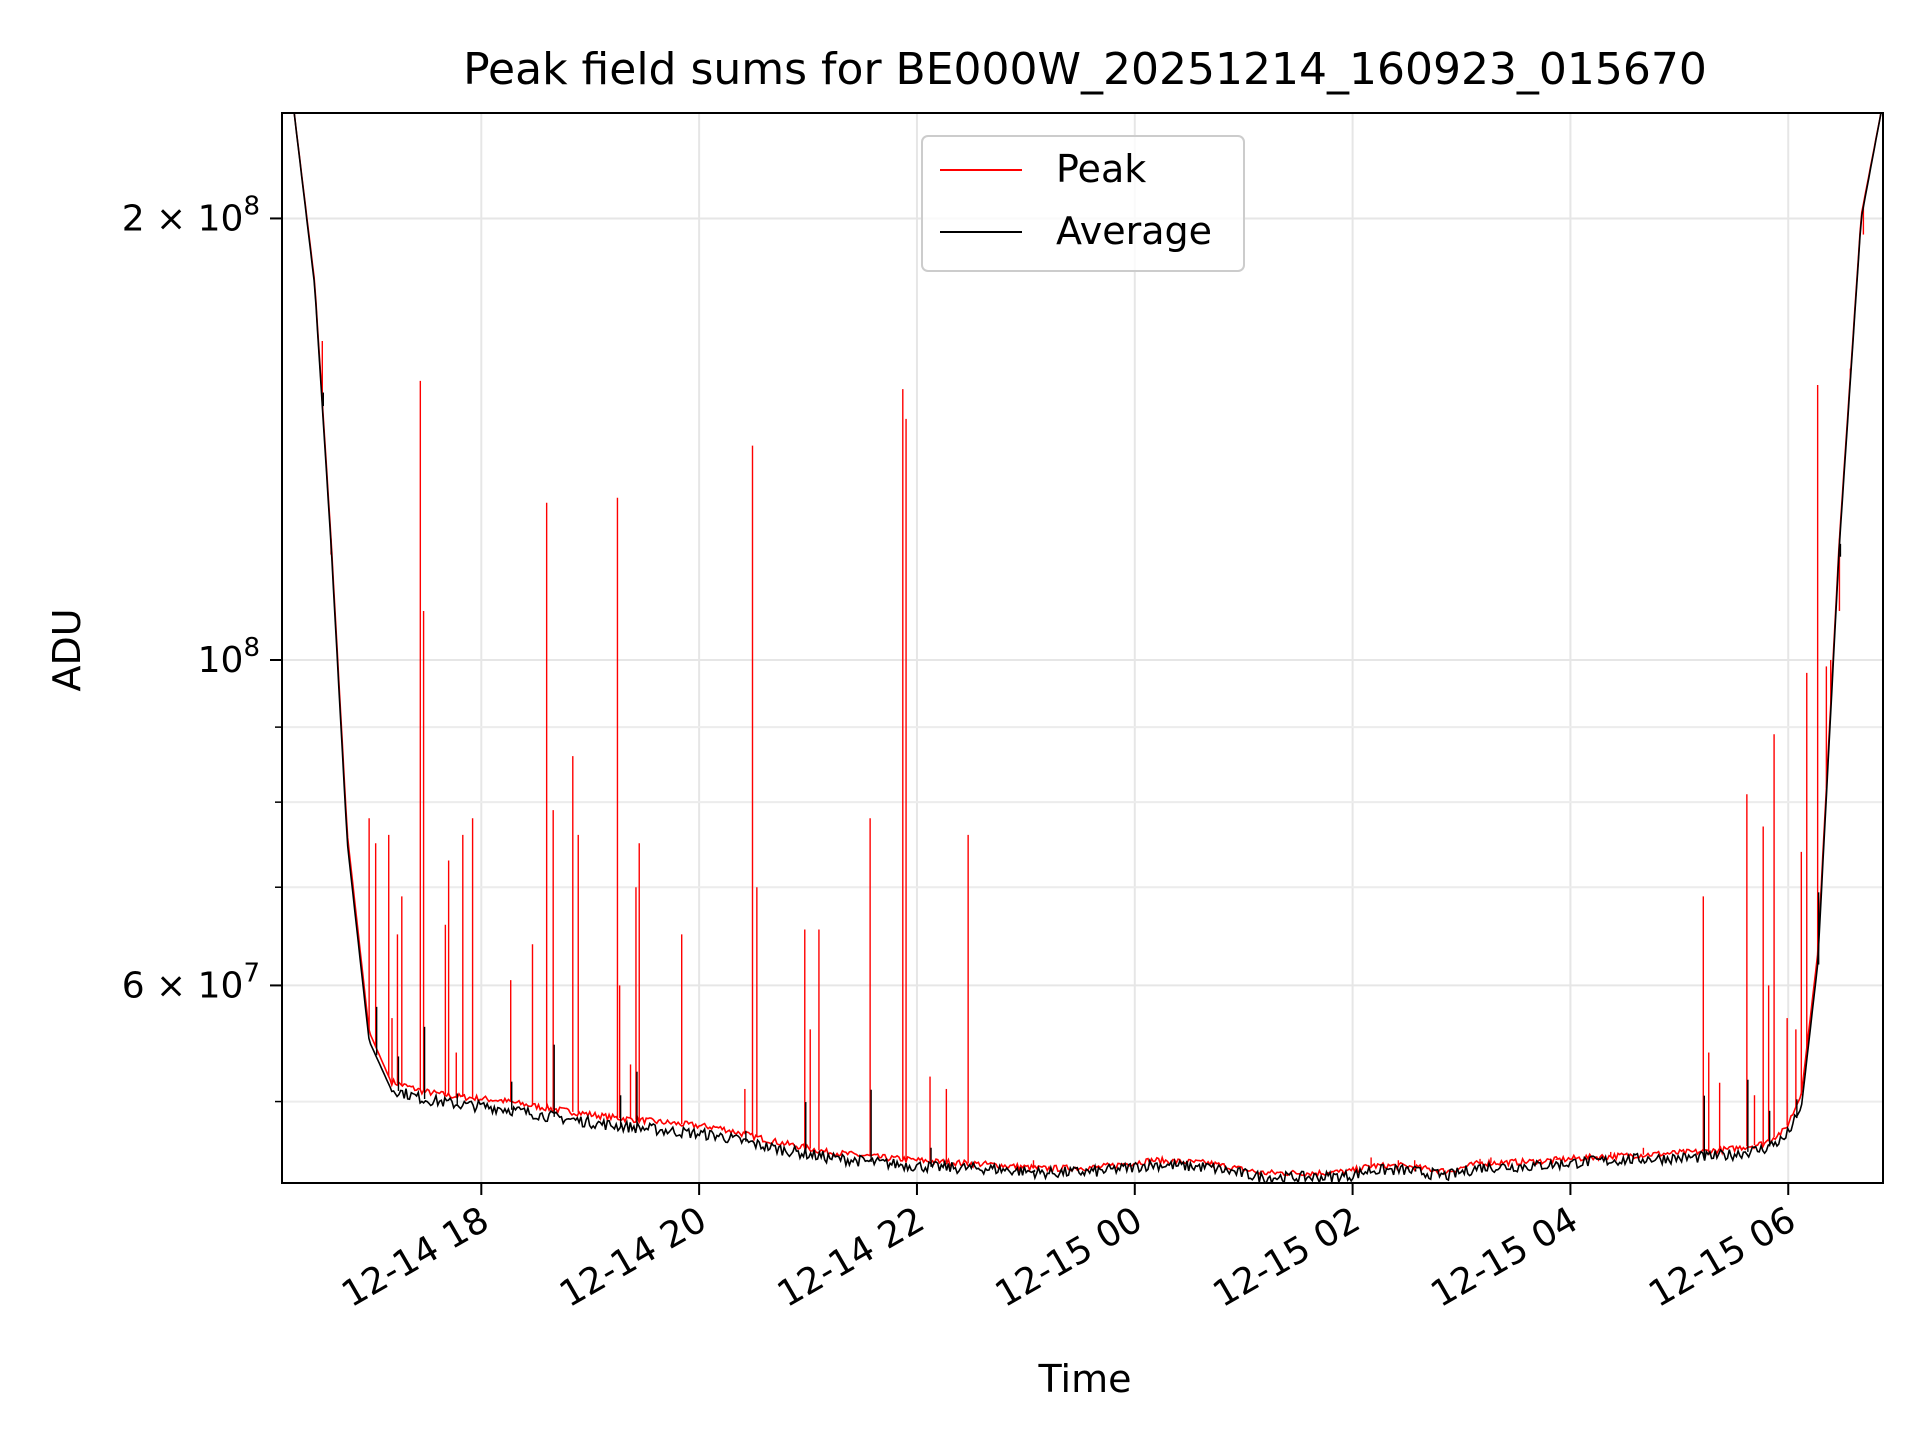  What do you see at coordinates (229, 657) in the screenshot?
I see `y-tick-label: 108` at bounding box center [229, 657].